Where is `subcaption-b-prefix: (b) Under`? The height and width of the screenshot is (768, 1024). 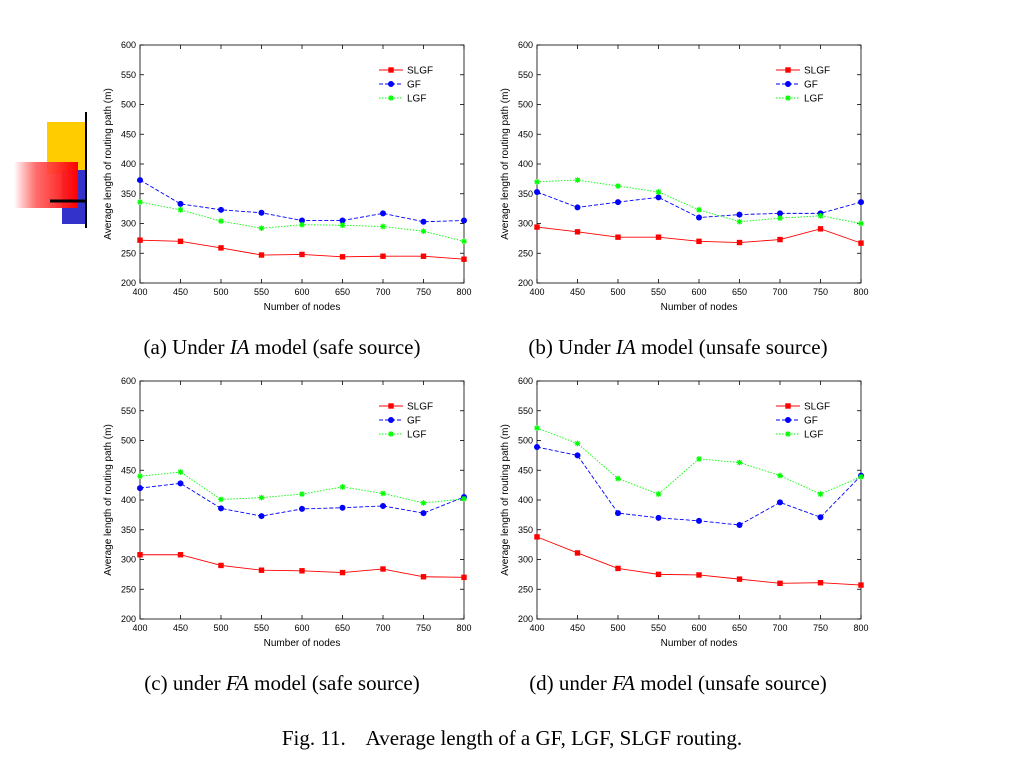 subcaption-b-prefix: (b) Under is located at coordinates (572, 347).